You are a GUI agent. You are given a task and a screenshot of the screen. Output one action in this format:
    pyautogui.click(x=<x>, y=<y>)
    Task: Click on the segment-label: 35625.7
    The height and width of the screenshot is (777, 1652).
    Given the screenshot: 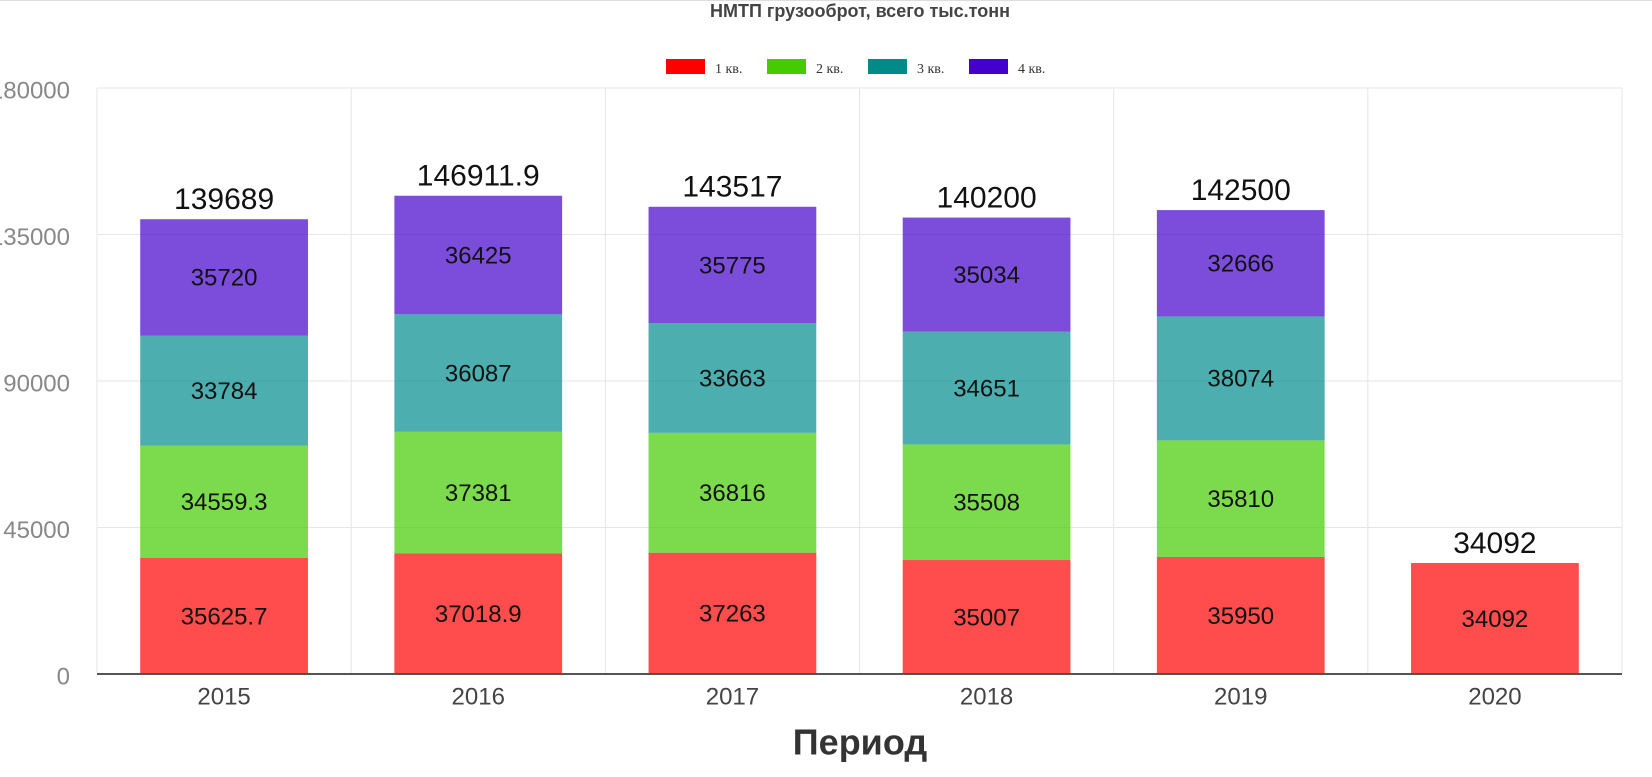 What is the action you would take?
    pyautogui.click(x=224, y=616)
    